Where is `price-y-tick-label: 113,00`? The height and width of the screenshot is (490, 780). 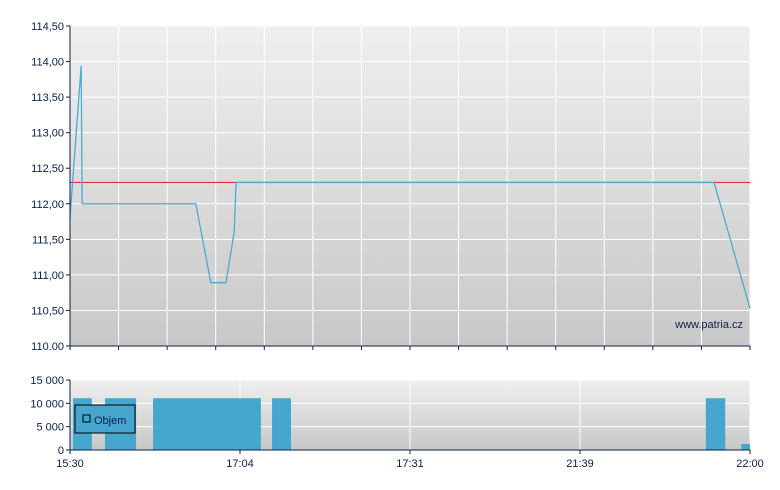 price-y-tick-label: 113,00 is located at coordinates (47, 134).